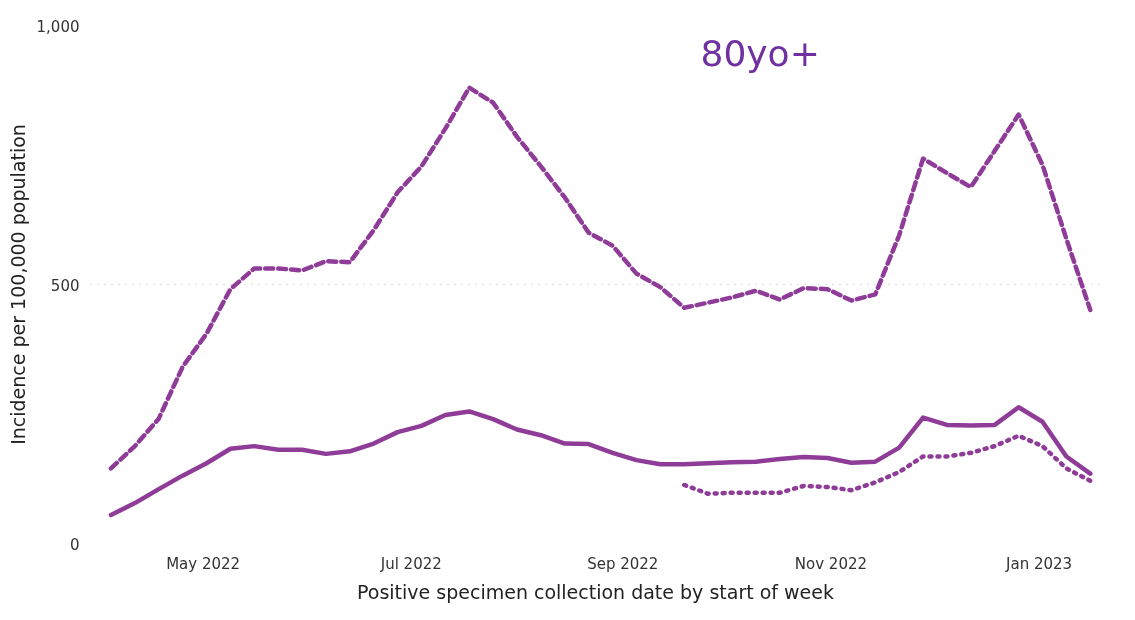 The image size is (1135, 620). I want to click on x-tick-label: May 2022, so click(203, 563).